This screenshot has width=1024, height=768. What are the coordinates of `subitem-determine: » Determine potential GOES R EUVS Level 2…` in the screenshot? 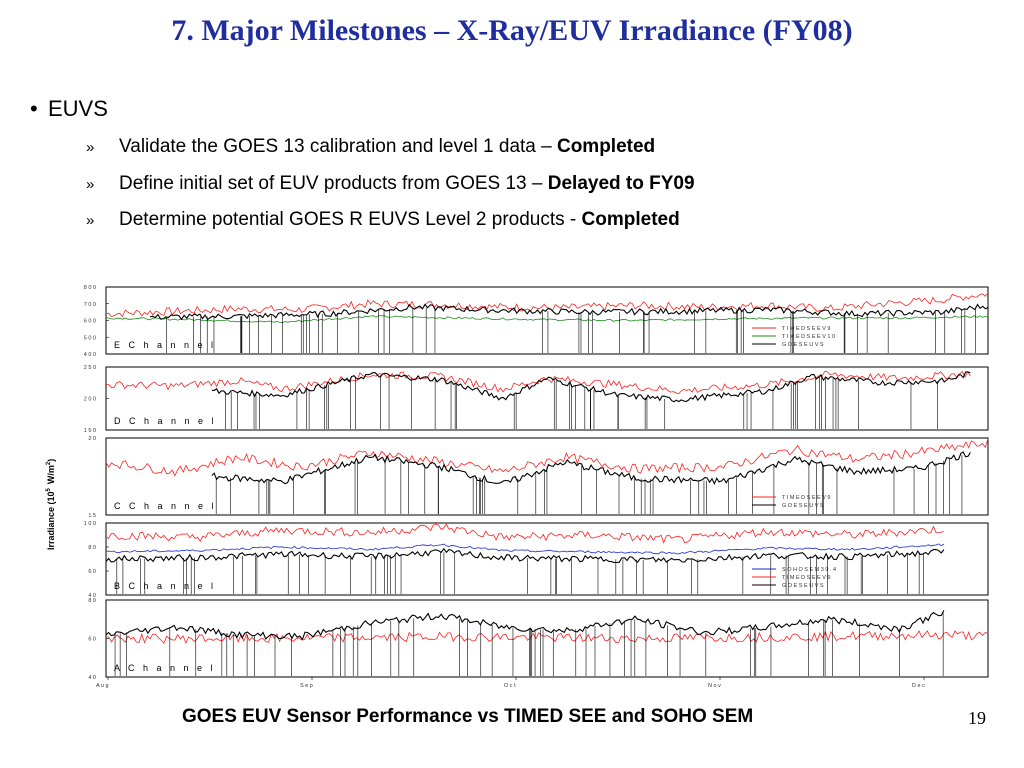 It's located at (383, 220).